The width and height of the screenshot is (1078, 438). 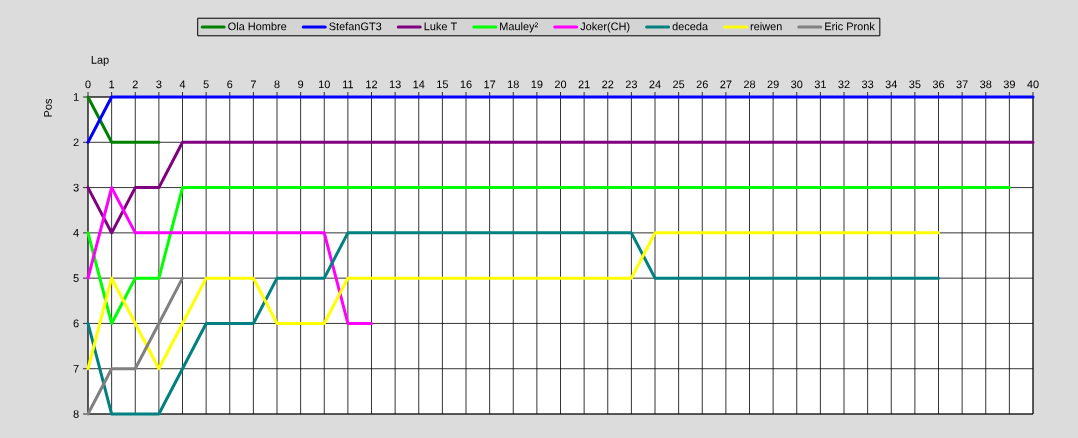 What do you see at coordinates (76, 97) in the screenshot?
I see `y-tick-label: 1` at bounding box center [76, 97].